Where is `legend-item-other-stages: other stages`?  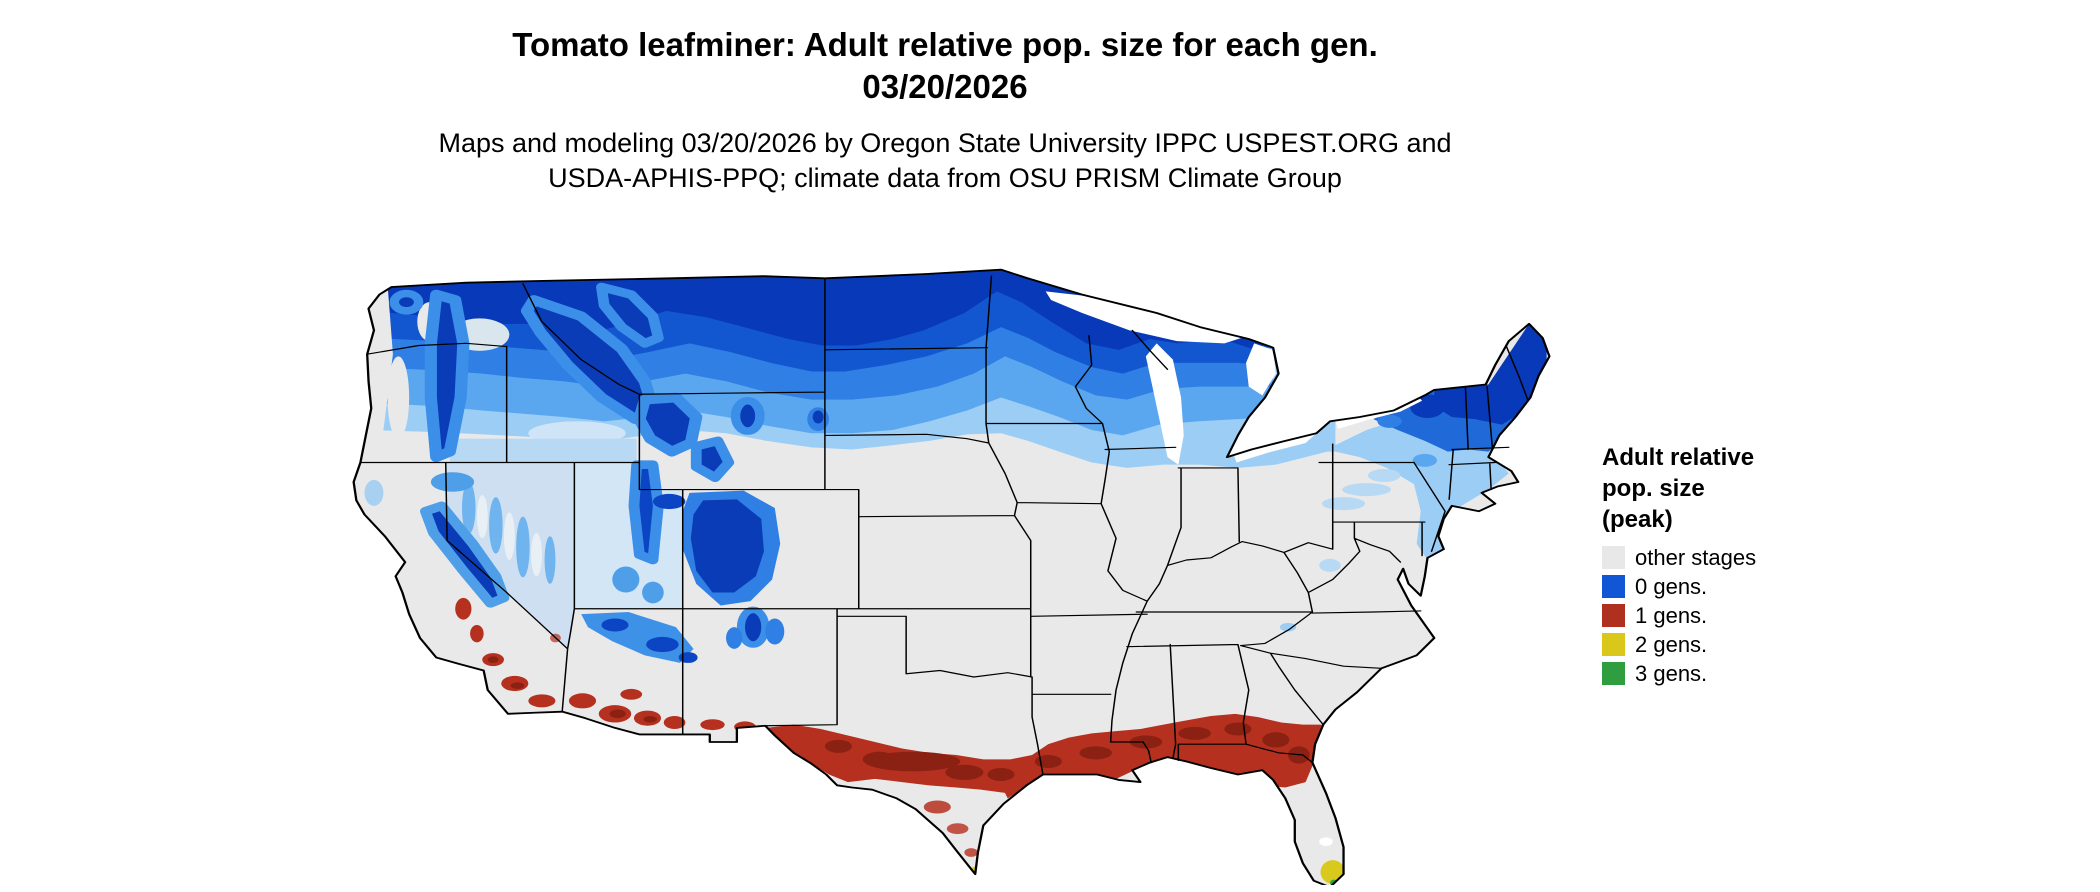
legend-item-other-stages: other stages is located at coordinates (1742, 557).